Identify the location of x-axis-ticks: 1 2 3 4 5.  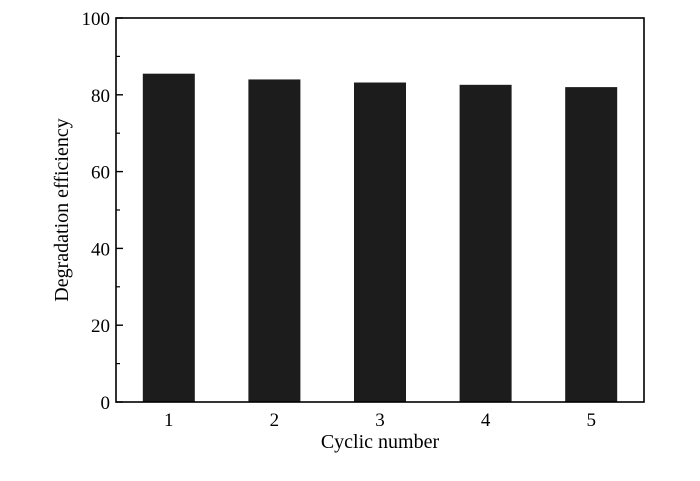
(380, 420).